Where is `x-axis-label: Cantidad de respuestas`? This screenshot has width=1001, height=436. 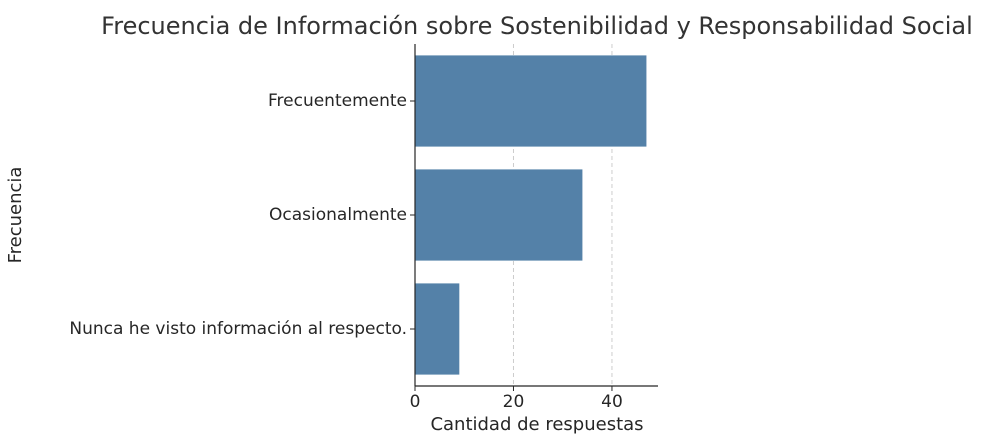 x-axis-label: Cantidad de respuestas is located at coordinates (536, 424).